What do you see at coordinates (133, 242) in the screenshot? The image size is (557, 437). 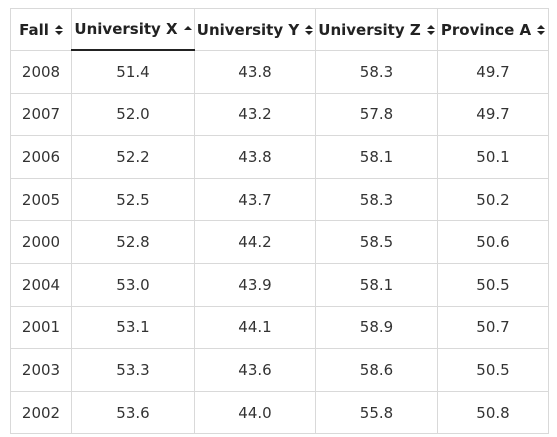 I see `table-cell-university-x: 52.8` at bounding box center [133, 242].